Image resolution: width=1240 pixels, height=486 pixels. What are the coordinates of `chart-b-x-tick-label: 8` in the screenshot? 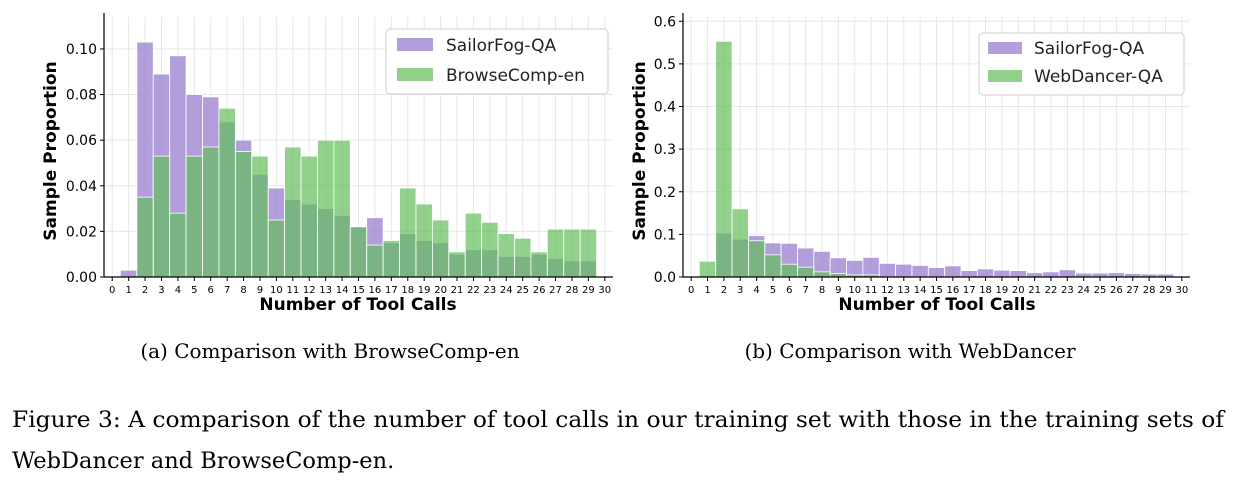 It's located at (822, 290).